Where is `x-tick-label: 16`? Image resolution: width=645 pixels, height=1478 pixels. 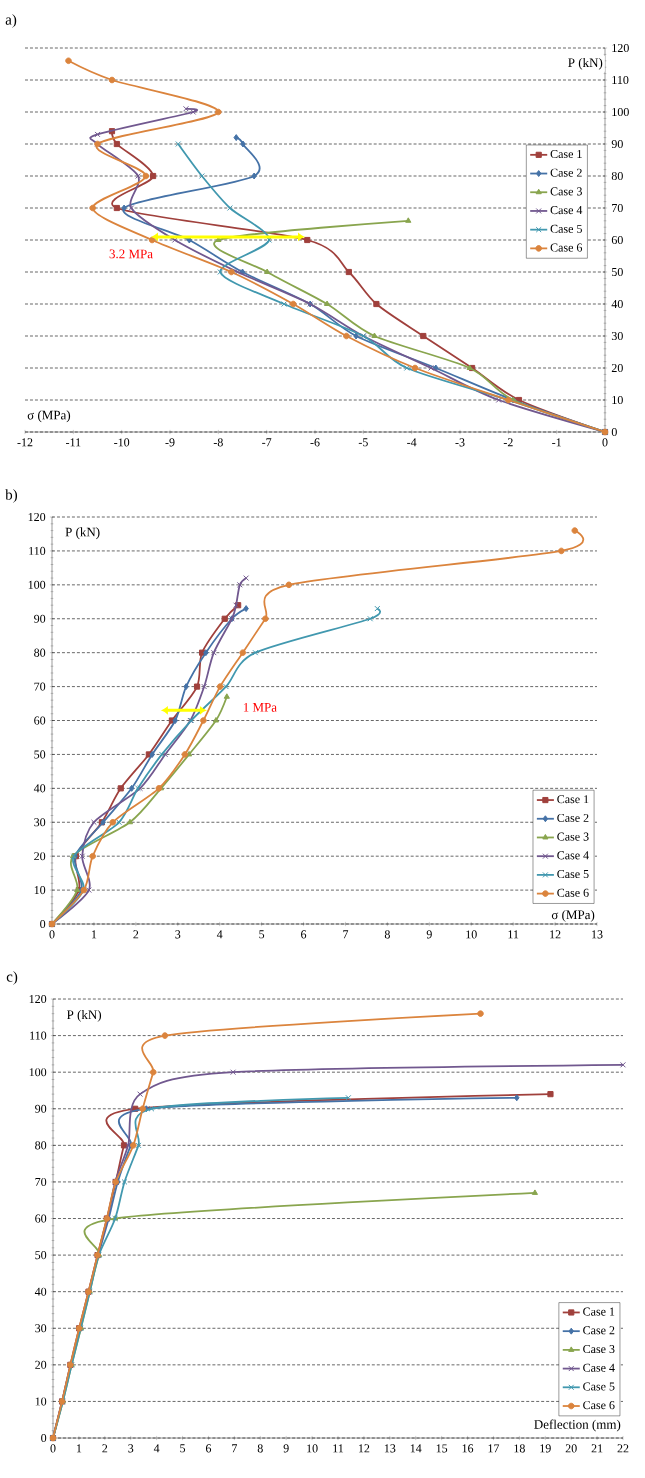 x-tick-label: 16 is located at coordinates (468, 1448).